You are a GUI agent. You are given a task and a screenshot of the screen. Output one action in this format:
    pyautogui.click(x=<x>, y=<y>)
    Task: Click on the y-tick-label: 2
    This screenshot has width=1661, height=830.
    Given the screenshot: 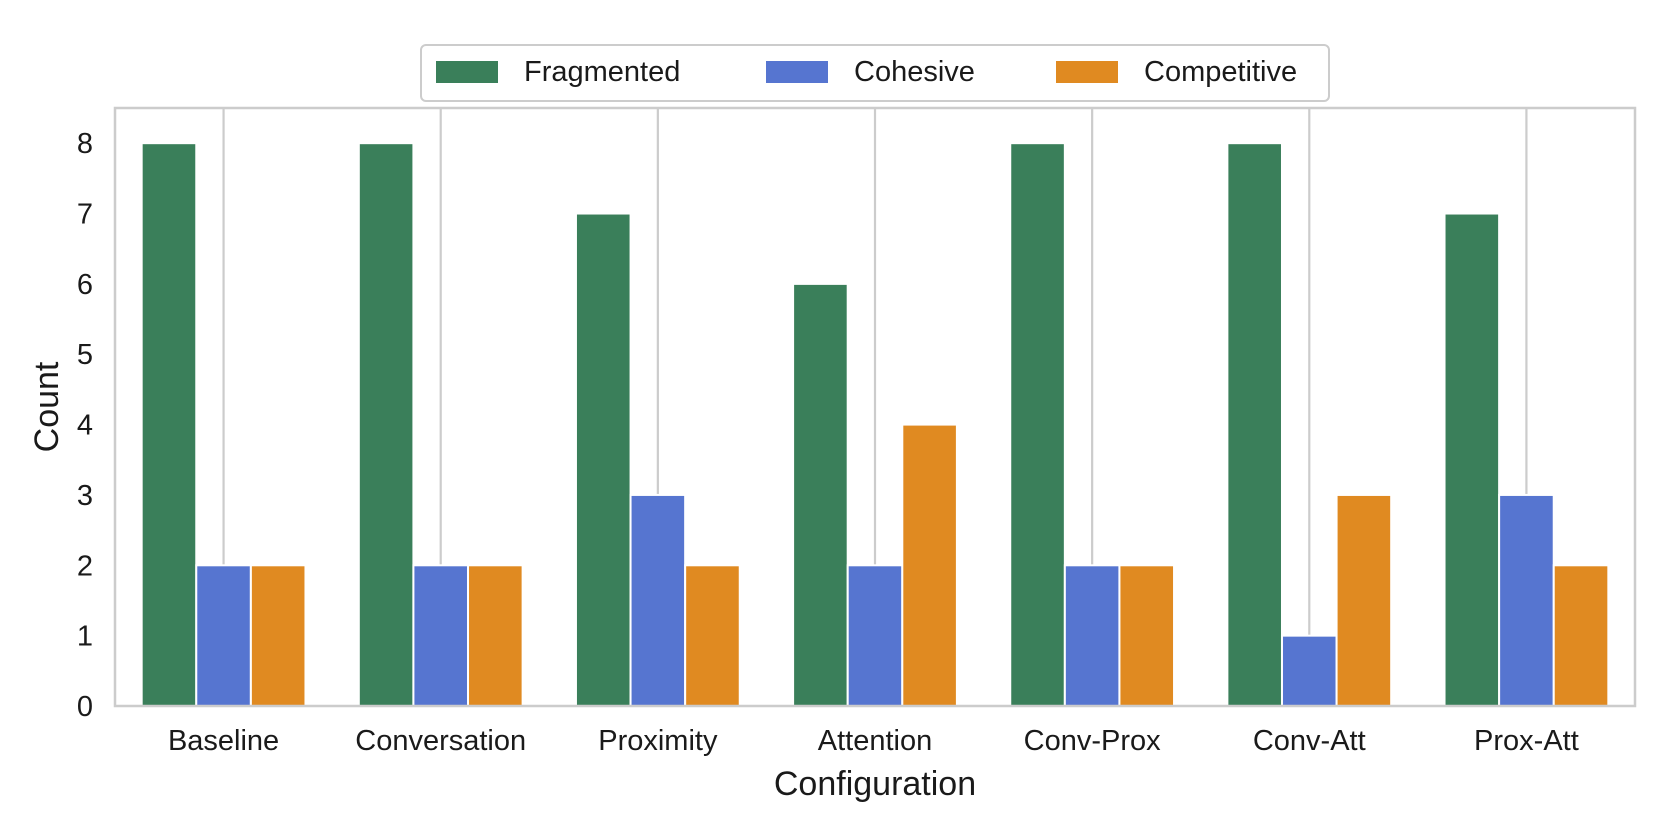 What is the action you would take?
    pyautogui.click(x=85, y=566)
    